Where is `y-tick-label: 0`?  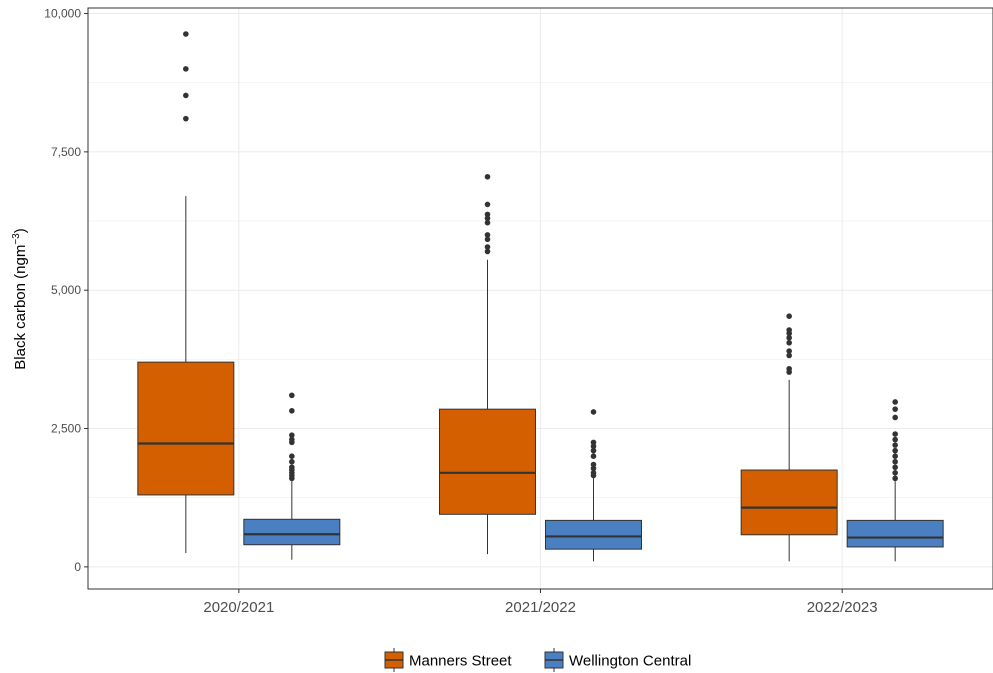
y-tick-label: 0 is located at coordinates (77, 567).